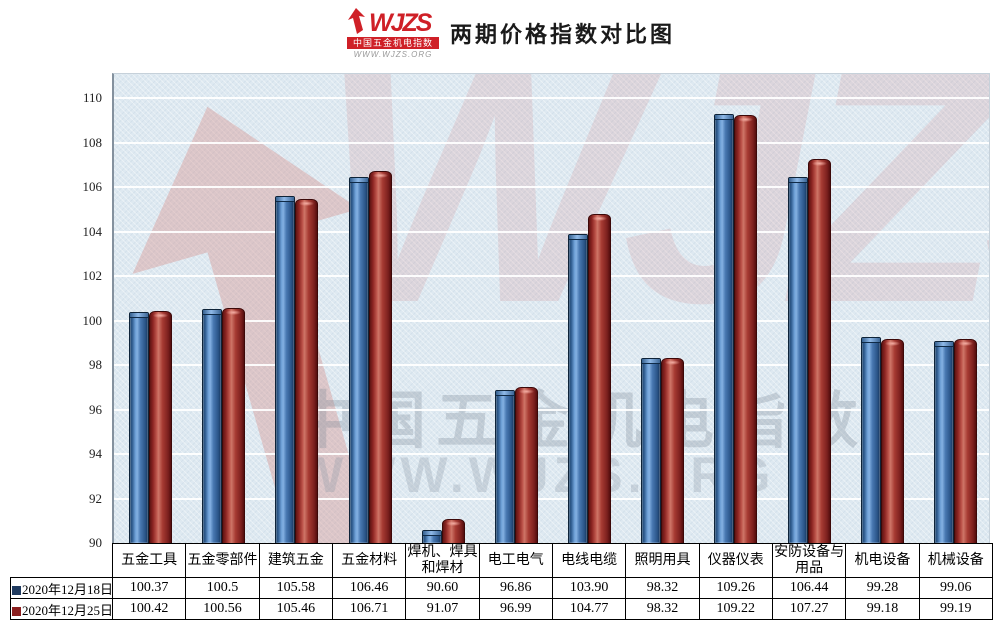  I want to click on table-cell: 99.28, so click(882, 588).